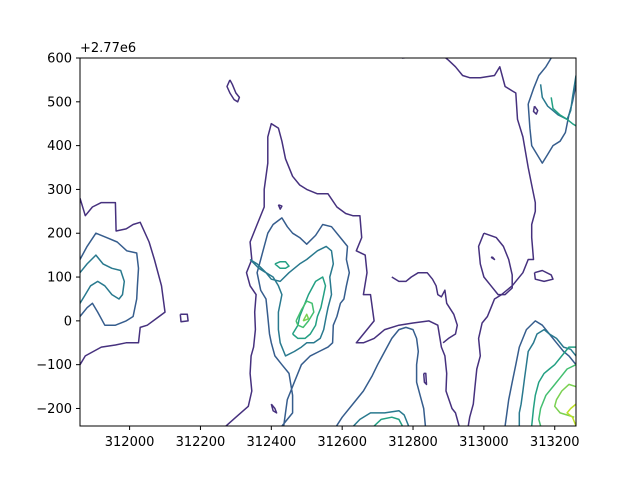 The image size is (640, 480). Describe the element at coordinates (54, 365) in the screenshot. I see `y-tick-label: −100` at that location.